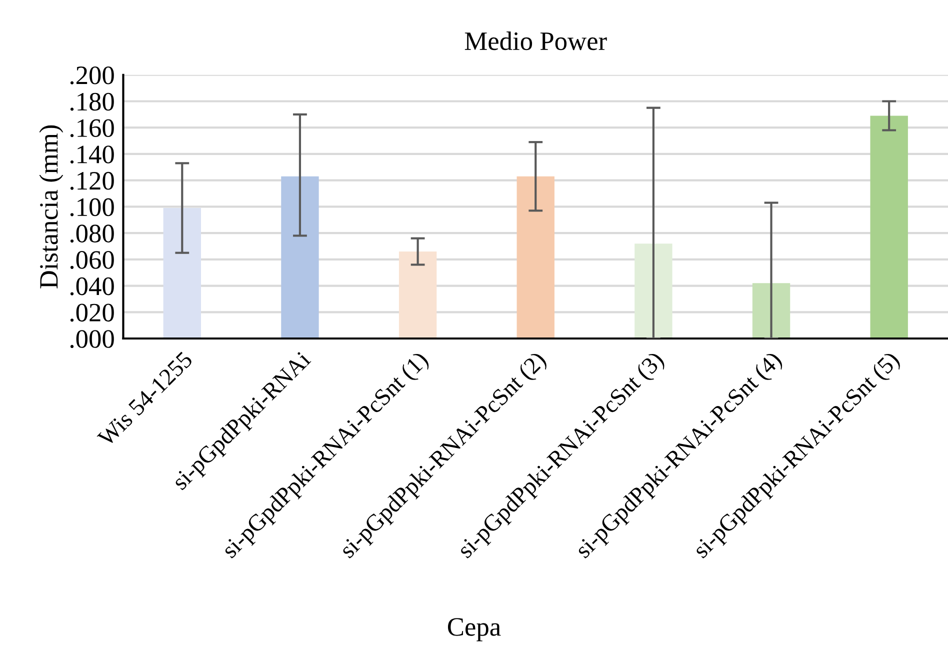  Describe the element at coordinates (92, 233) in the screenshot. I see `y-tick-label: .080` at that location.